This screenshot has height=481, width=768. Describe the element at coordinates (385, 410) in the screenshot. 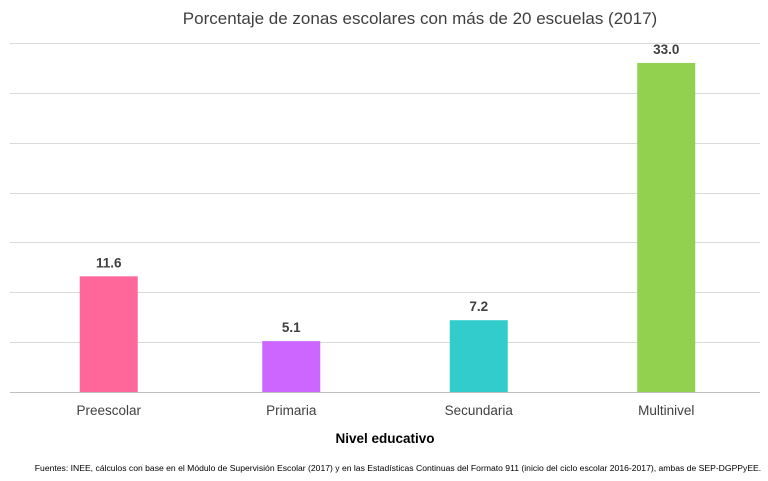

I see `category-labels: Preescolar Primaria Secundaria Multinivel` at that location.